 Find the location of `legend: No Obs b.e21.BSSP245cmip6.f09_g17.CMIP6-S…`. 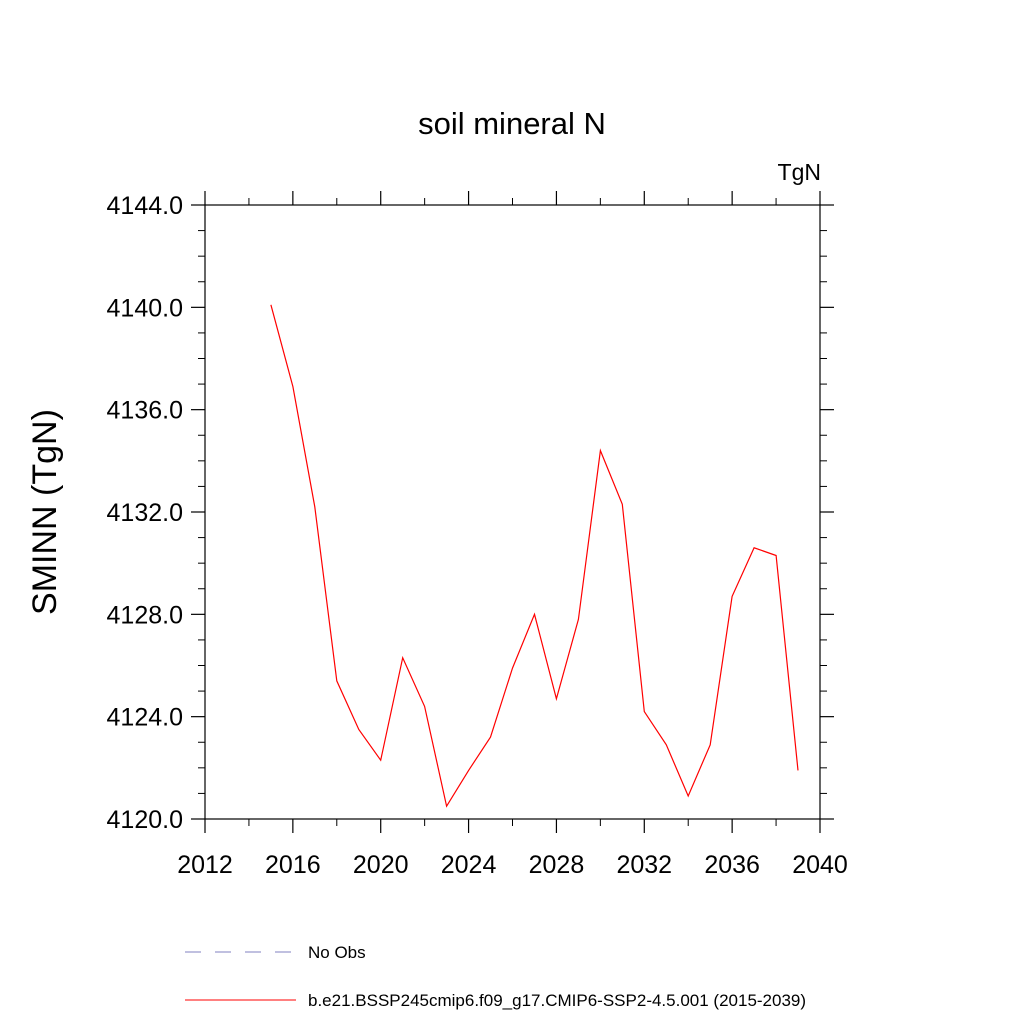

legend: No Obs b.e21.BSSP245cmip6.f09_g17.CMIP6-S… is located at coordinates (495, 976).